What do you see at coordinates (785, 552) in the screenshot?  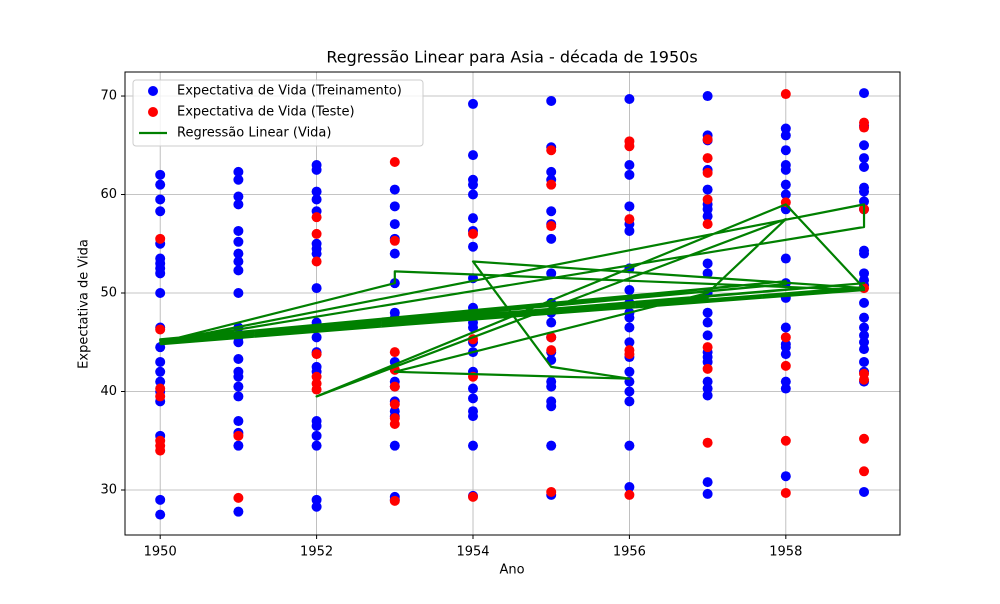 I see `x-tick-label: 1958` at bounding box center [785, 552].